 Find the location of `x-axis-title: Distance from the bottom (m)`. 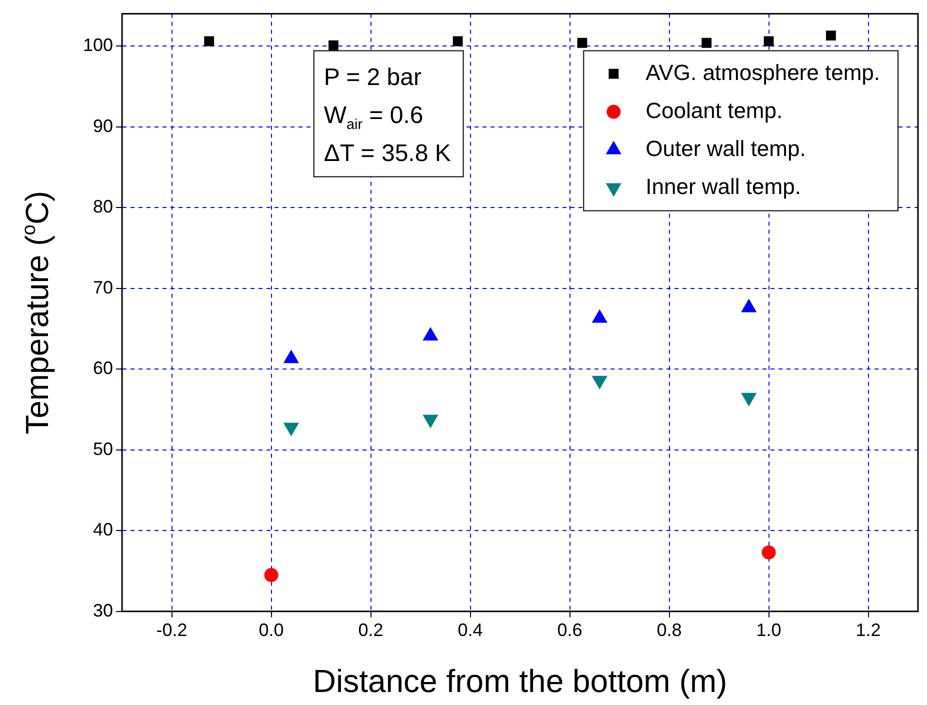

x-axis-title: Distance from the bottom (m) is located at coordinates (520, 681).